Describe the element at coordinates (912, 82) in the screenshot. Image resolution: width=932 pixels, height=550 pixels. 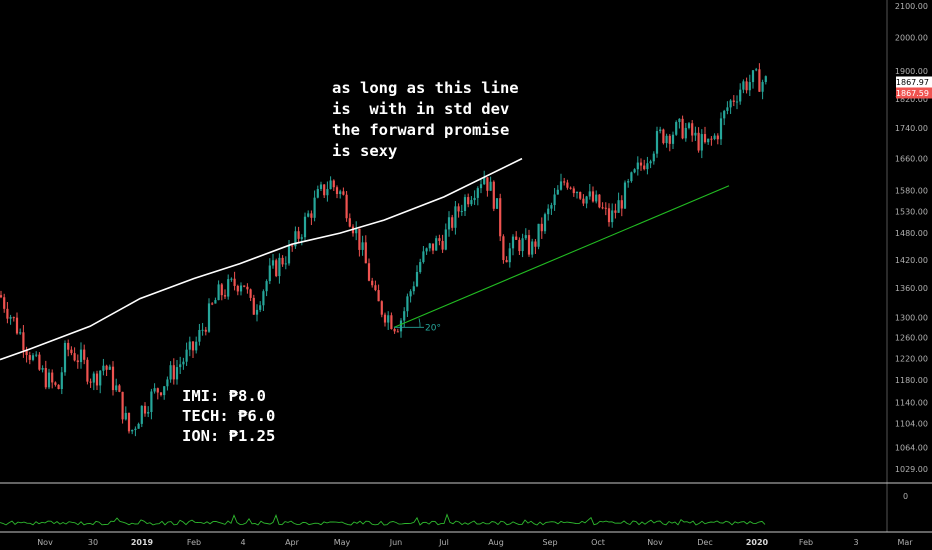
I see `price-tag-label: 1867.97` at that location.